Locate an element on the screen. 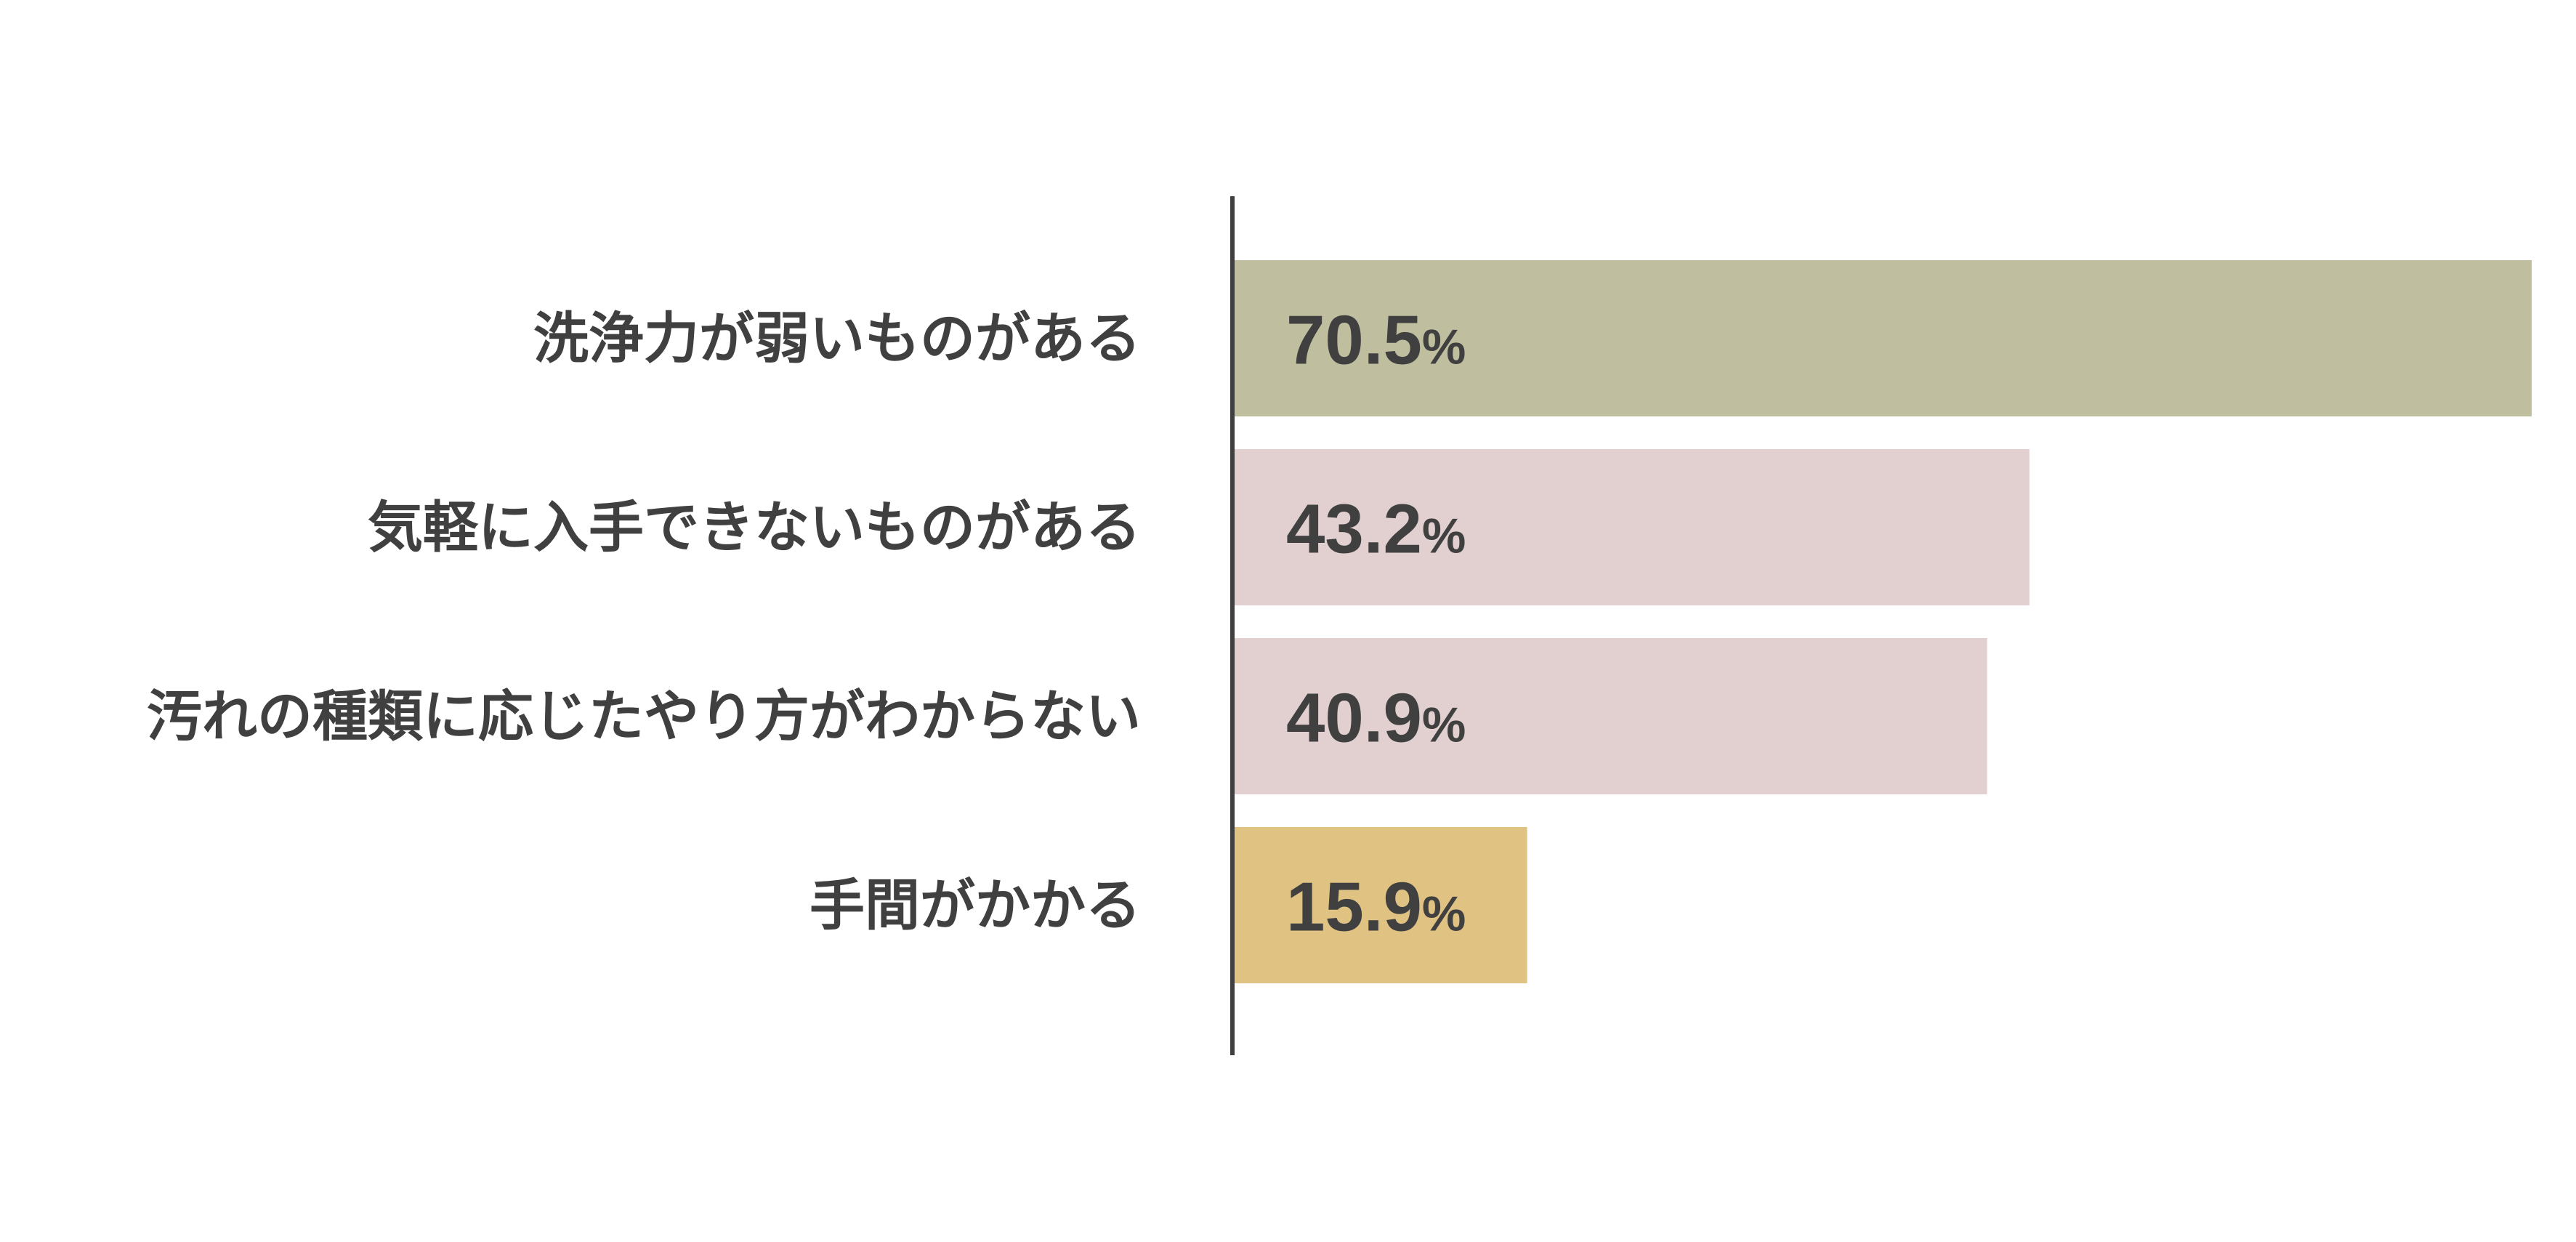 The image size is (2576, 1242). category-label: 手間がかかる is located at coordinates (975, 905).